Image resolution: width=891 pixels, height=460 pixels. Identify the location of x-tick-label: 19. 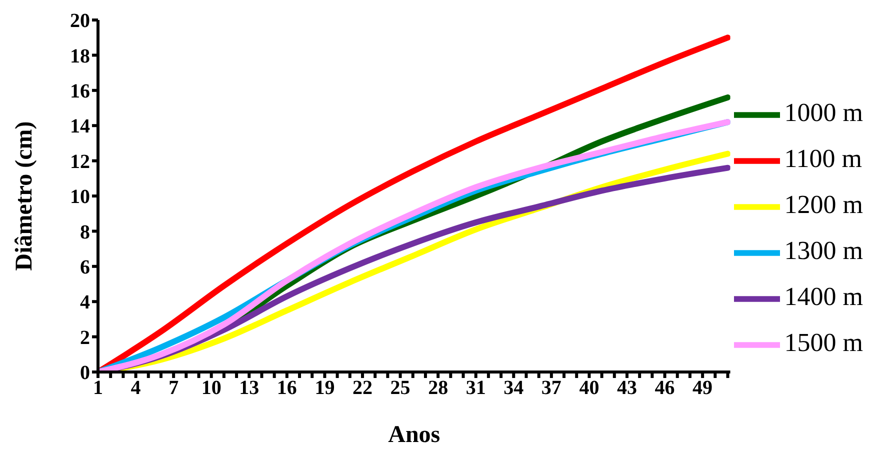
(324, 388).